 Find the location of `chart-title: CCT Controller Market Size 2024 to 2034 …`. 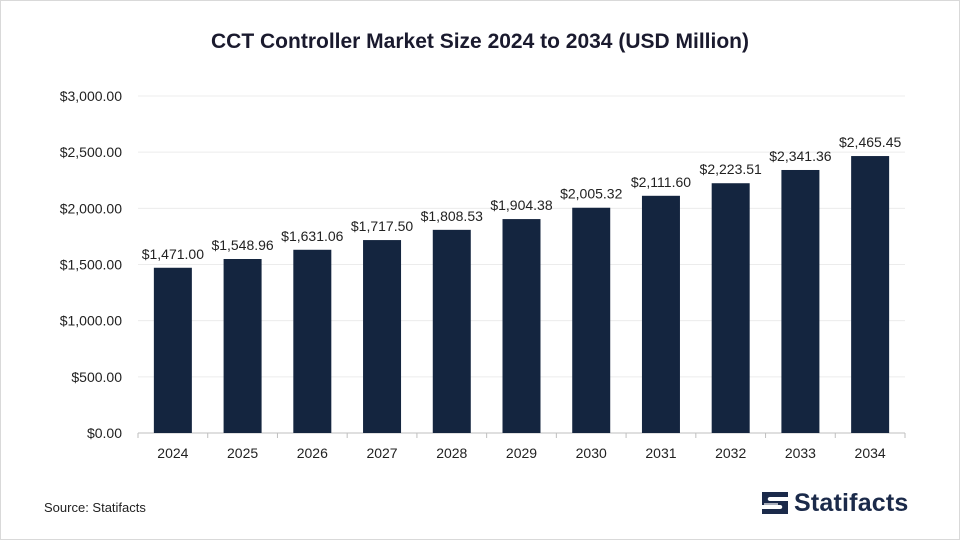

chart-title: CCT Controller Market Size 2024 to 2034 … is located at coordinates (480, 41).